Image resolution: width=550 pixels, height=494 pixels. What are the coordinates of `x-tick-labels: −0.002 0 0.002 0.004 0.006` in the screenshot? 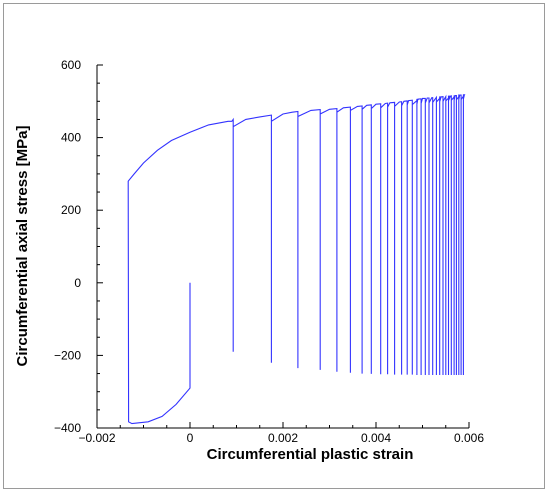 It's located at (281, 438).